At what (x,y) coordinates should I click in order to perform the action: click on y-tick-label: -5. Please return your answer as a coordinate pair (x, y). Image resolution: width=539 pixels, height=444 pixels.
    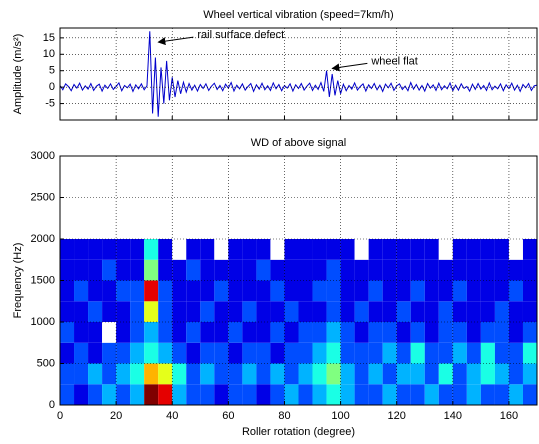
    Looking at the image, I should click on (50, 103).